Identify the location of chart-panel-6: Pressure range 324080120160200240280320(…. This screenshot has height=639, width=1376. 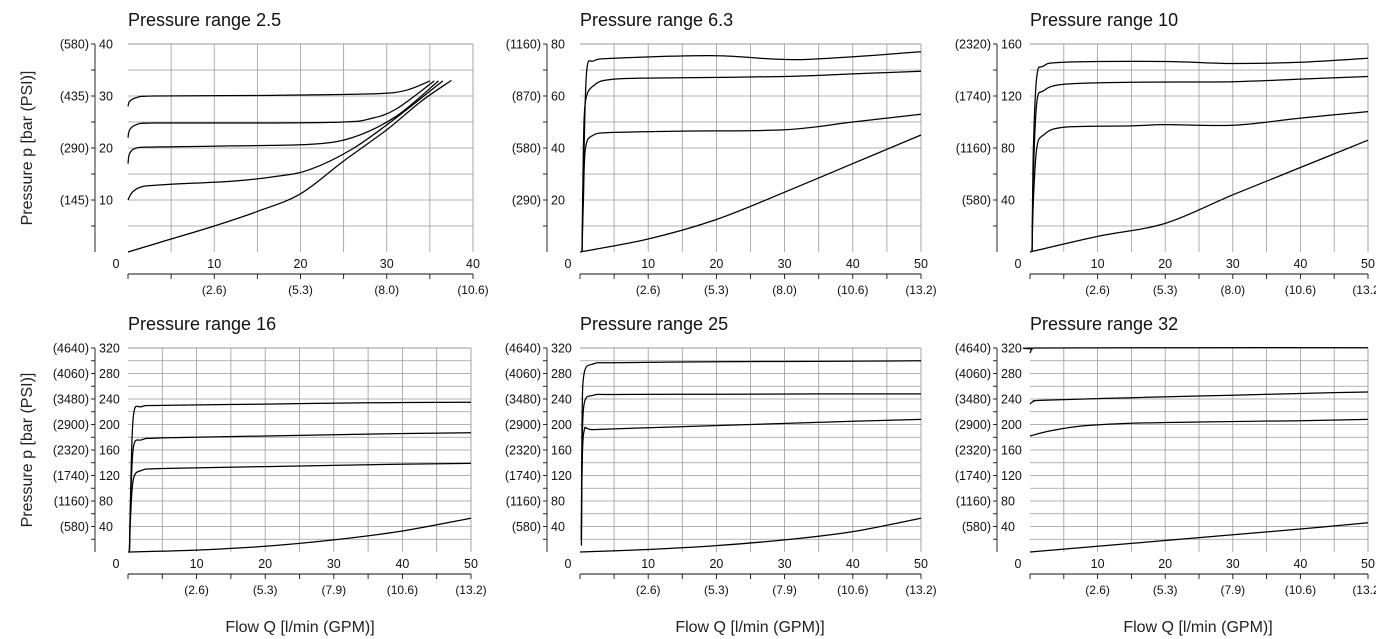
(1165, 455).